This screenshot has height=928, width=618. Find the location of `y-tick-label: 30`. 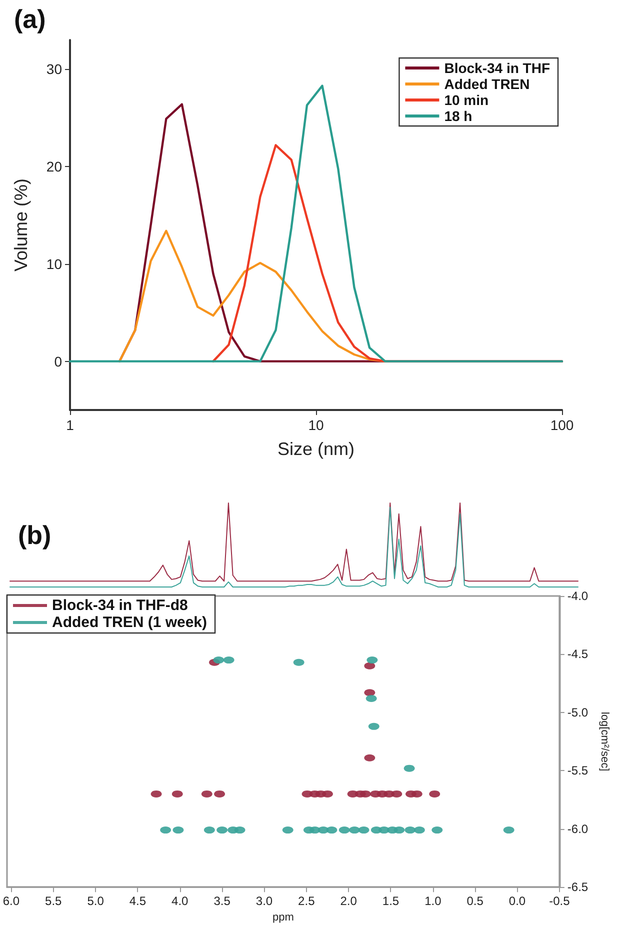

y-tick-label: 30 is located at coordinates (54, 69).